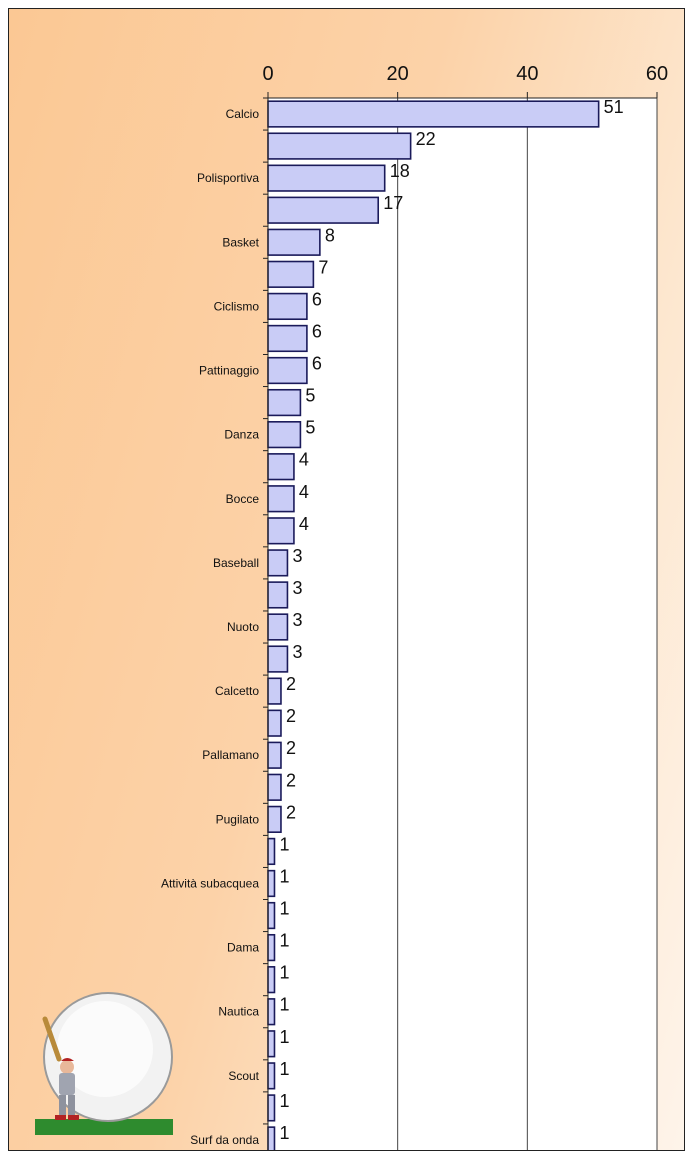 This screenshot has width=688, height=1155. I want to click on category-label: Pugilato, so click(238, 819).